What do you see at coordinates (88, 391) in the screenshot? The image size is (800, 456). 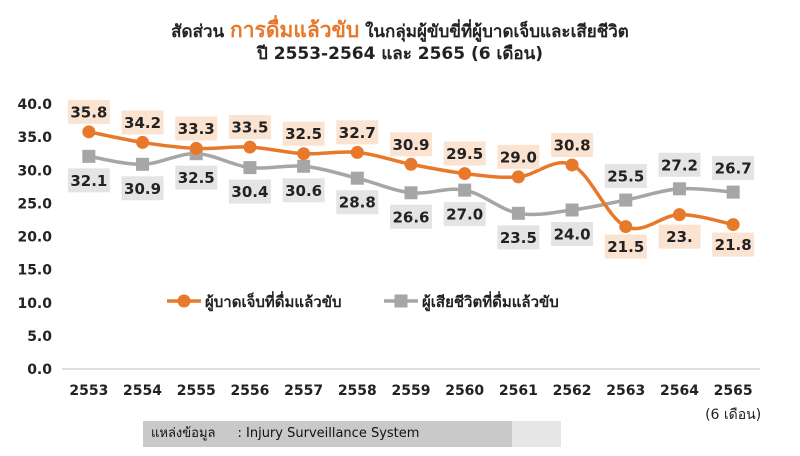 I see `x-tick-label: 2553` at bounding box center [88, 391].